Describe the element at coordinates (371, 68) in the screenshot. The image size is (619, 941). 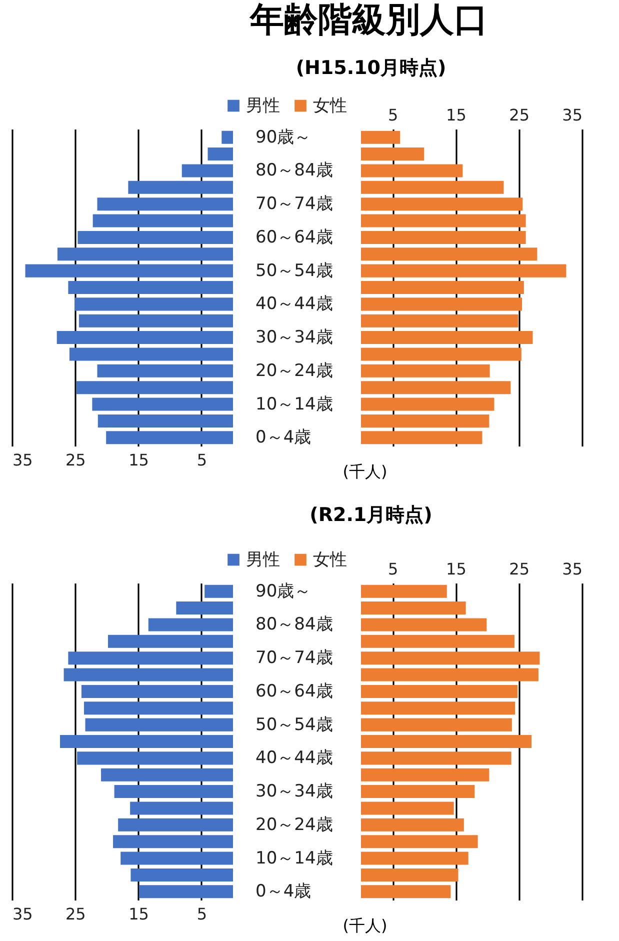
I see `chart-subtitle: (H15.10月時点)` at that location.